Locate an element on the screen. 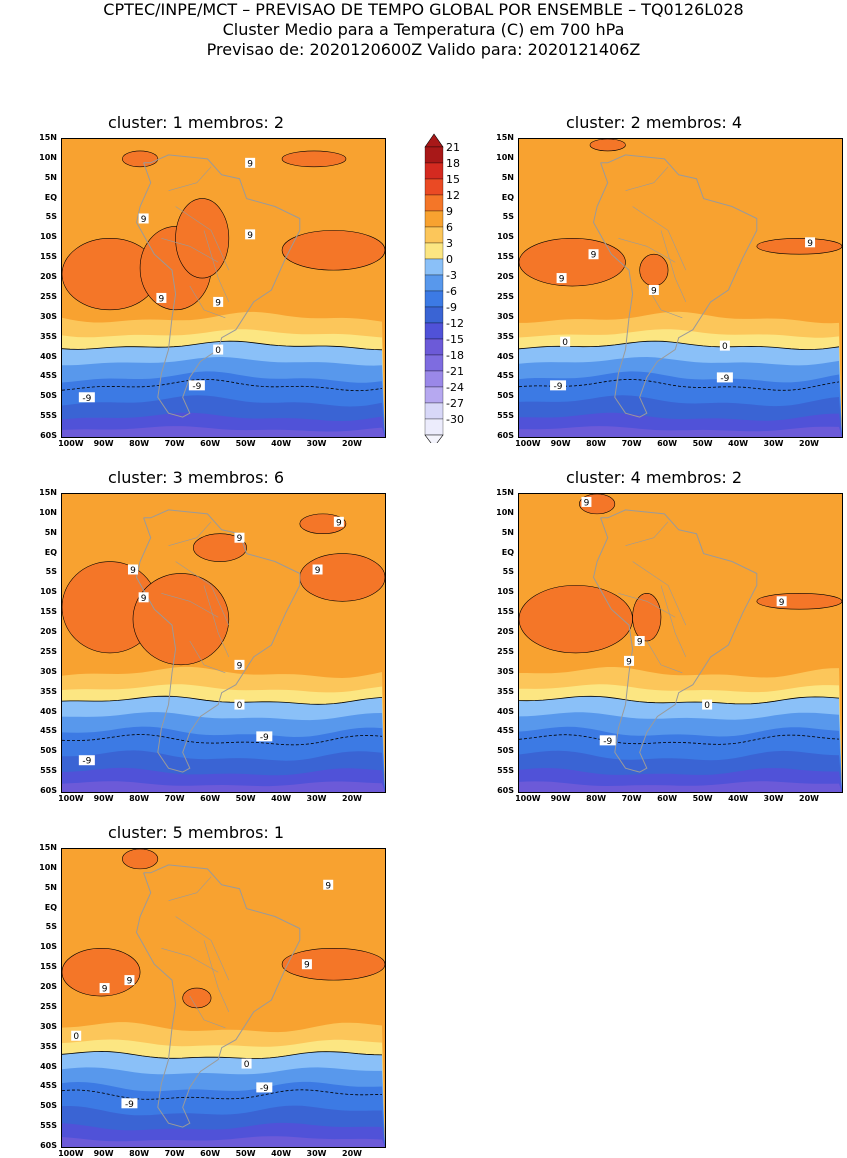  lat-tick-label: 40S is located at coordinates (48, 711).